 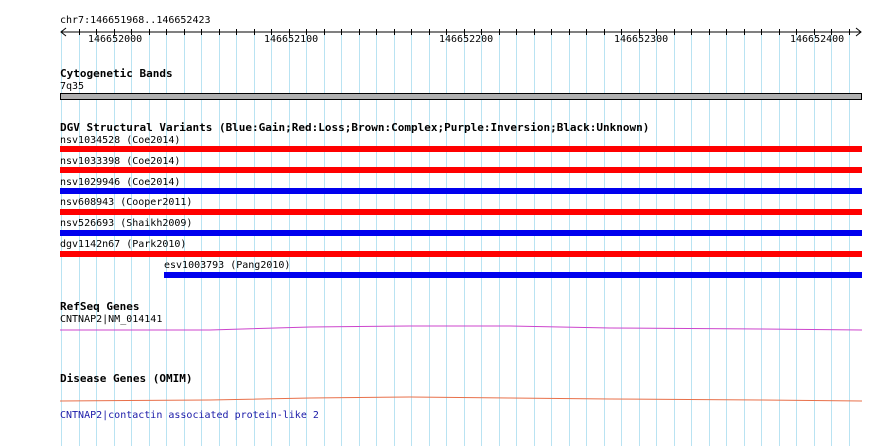 I want to click on variant-label: nsv1033398 (Coe2014), so click(x=120, y=161).